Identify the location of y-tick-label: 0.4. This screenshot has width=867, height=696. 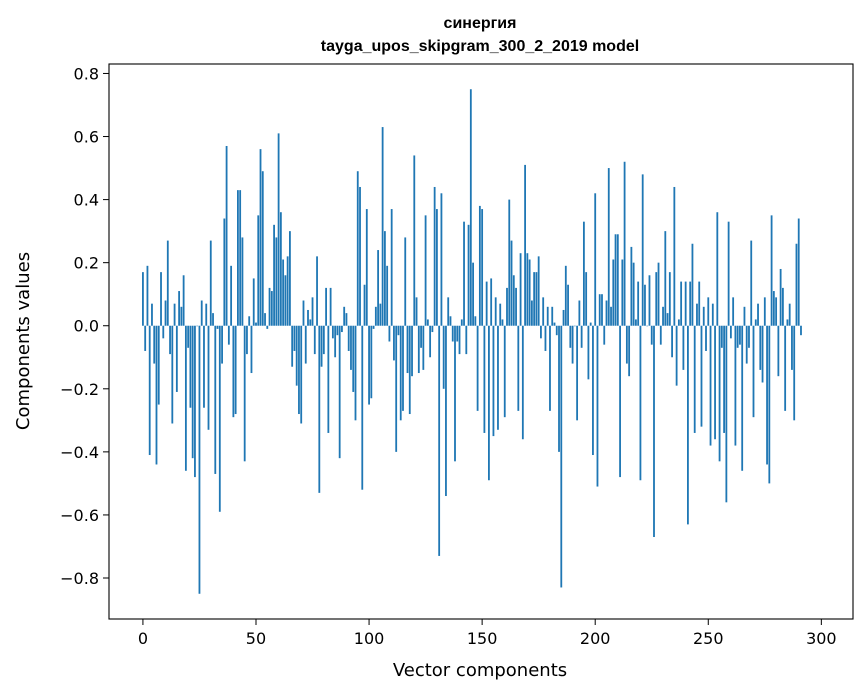
(86, 200).